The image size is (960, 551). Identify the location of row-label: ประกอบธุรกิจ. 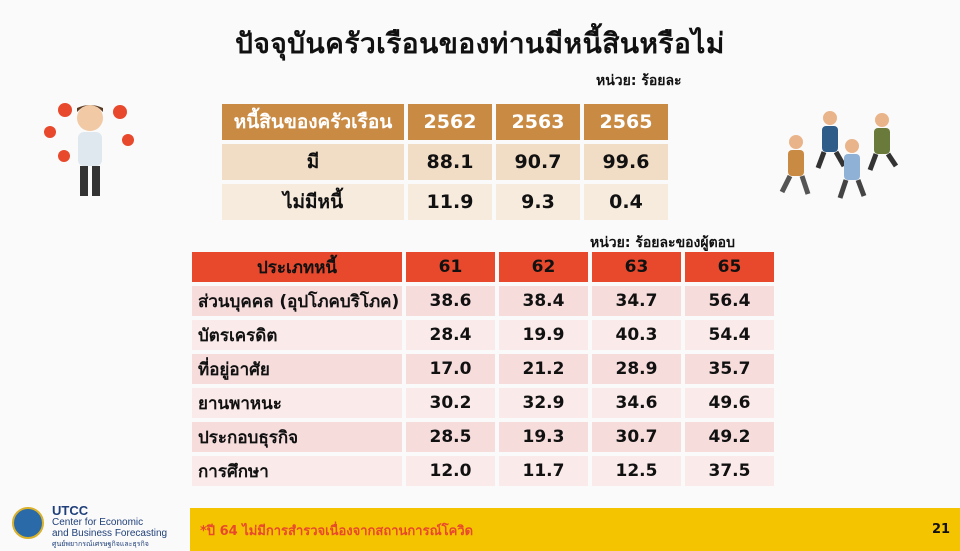
(297, 437).